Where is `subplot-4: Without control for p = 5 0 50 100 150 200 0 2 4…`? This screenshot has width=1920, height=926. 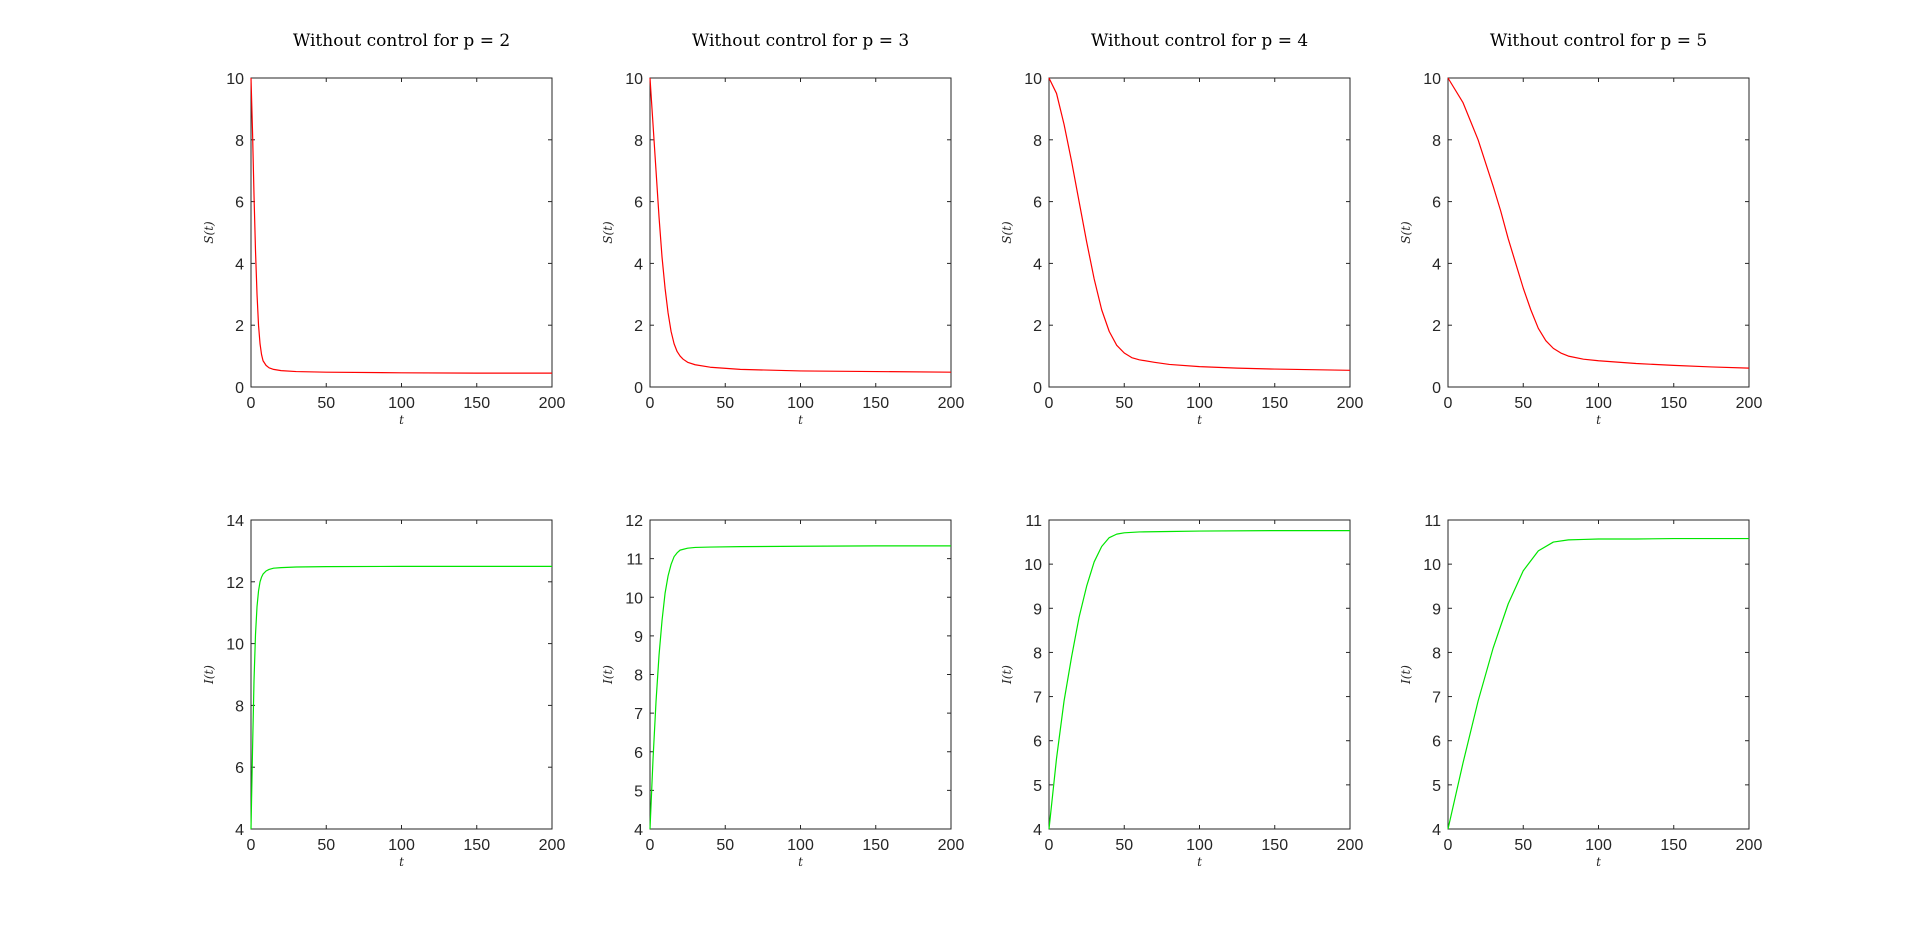 subplot-4: Without control for p = 5 0 50 100 150 200 0 2 4… is located at coordinates (1580, 229).